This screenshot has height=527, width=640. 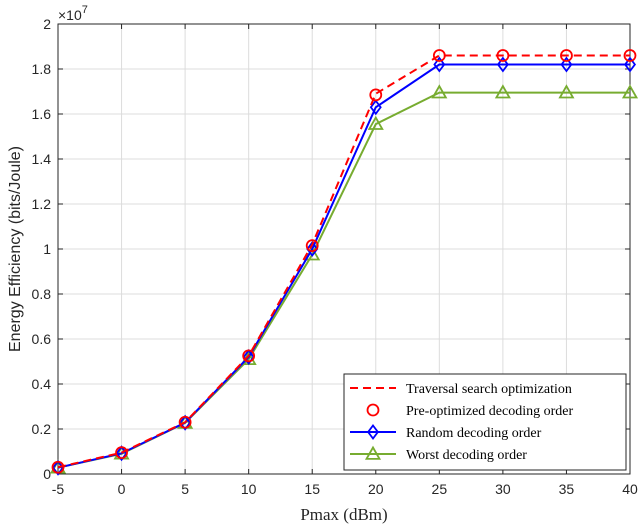 What do you see at coordinates (42, 384) in the screenshot?
I see `y-tick-label: 0.4` at bounding box center [42, 384].